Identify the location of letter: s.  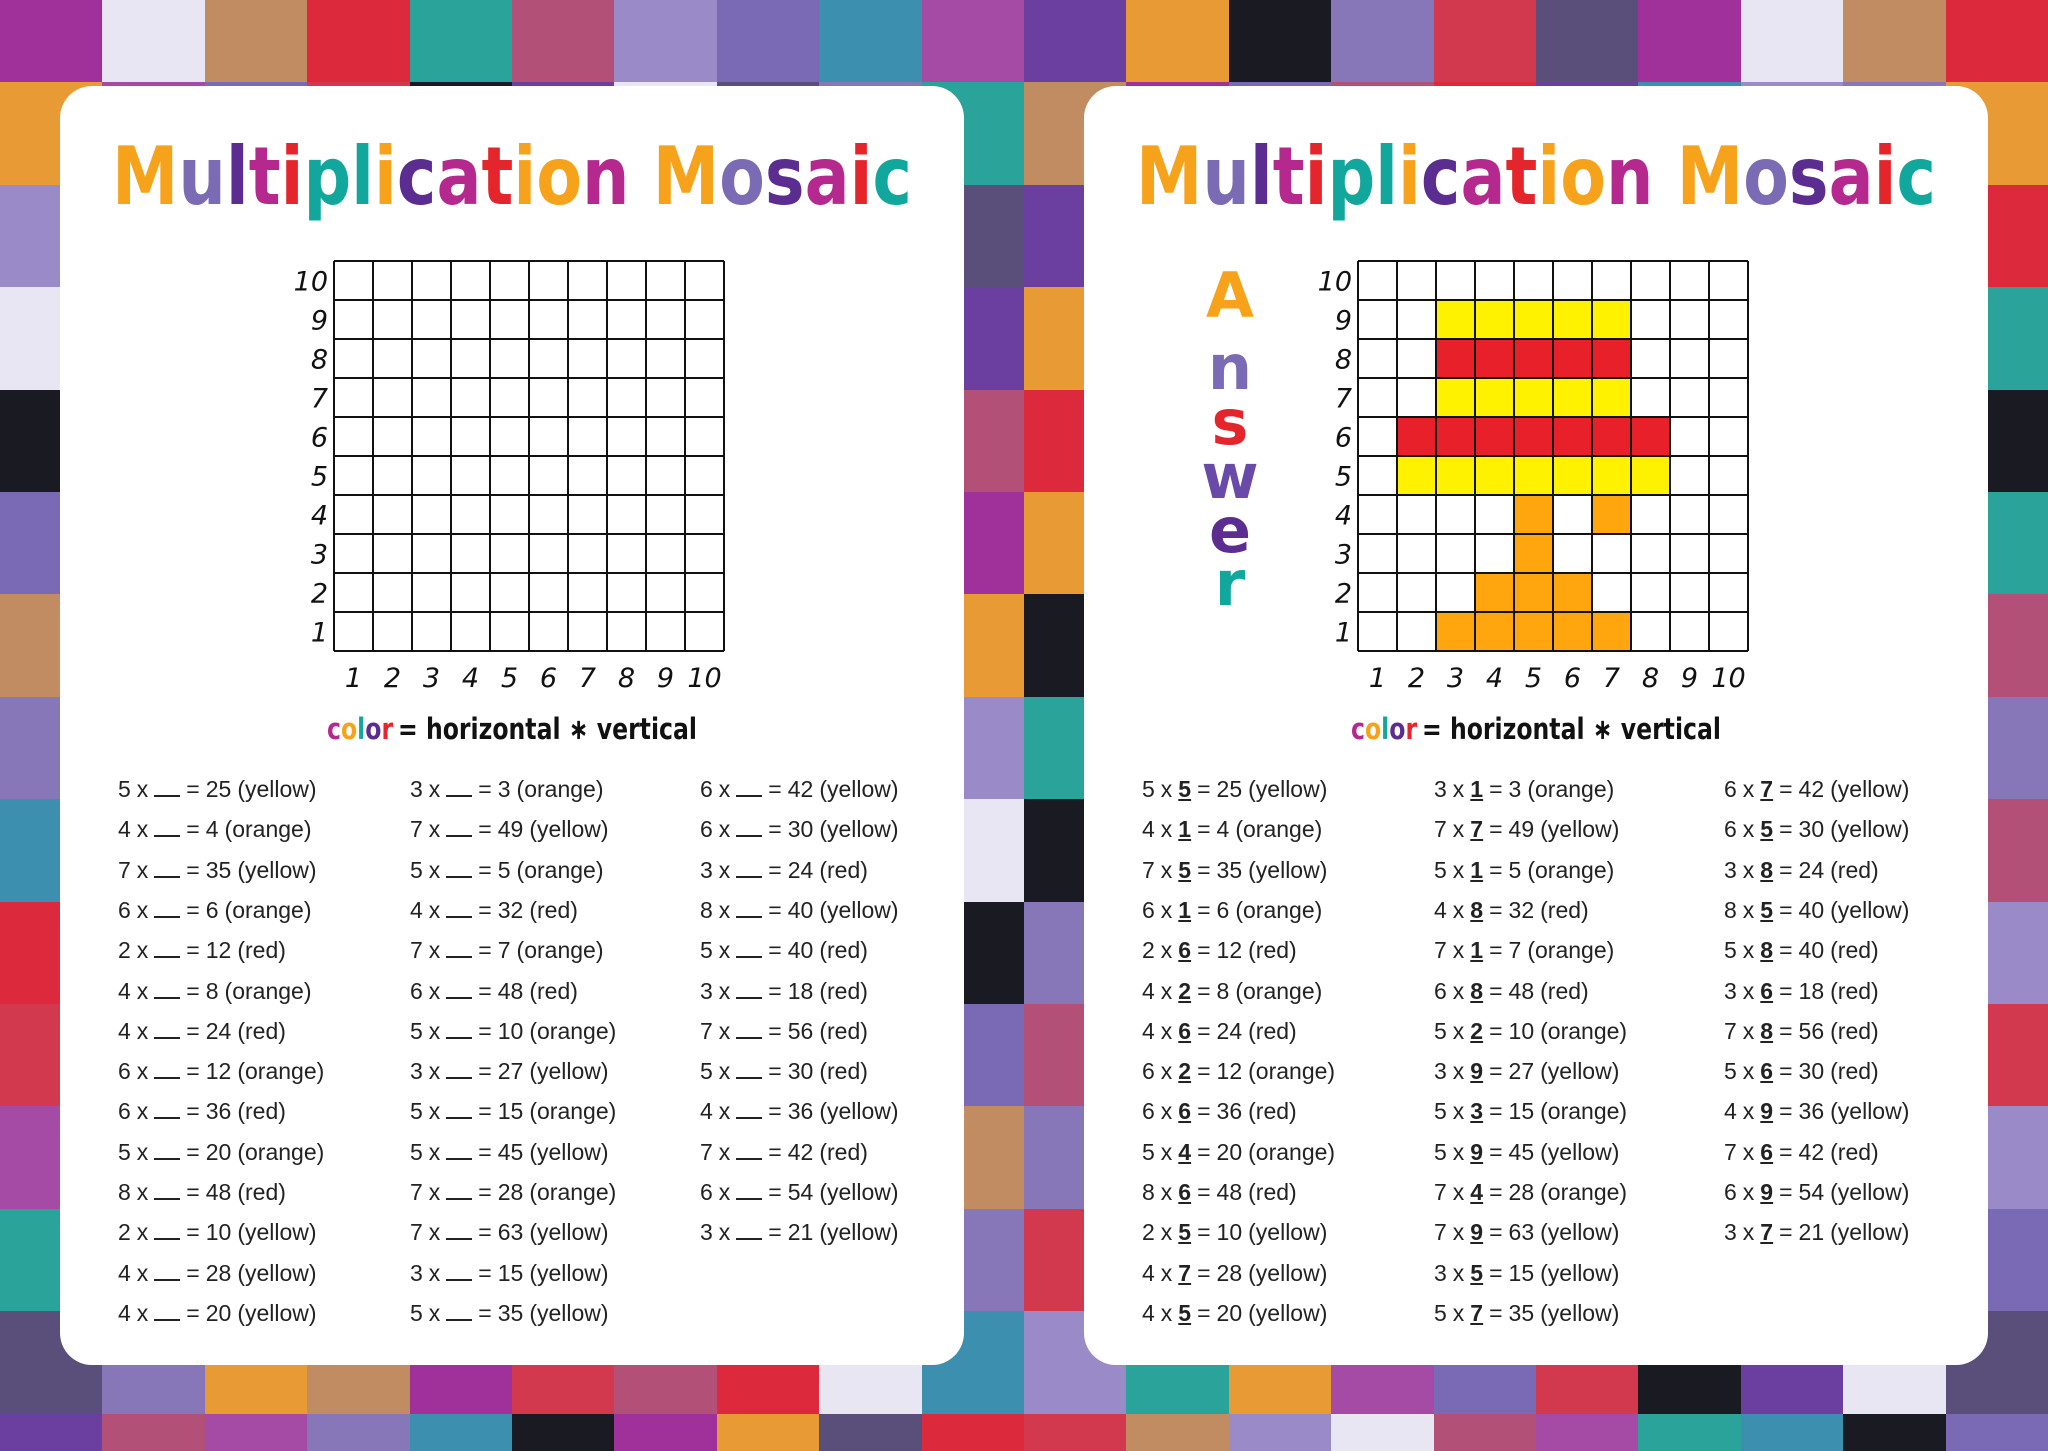
(1809, 176).